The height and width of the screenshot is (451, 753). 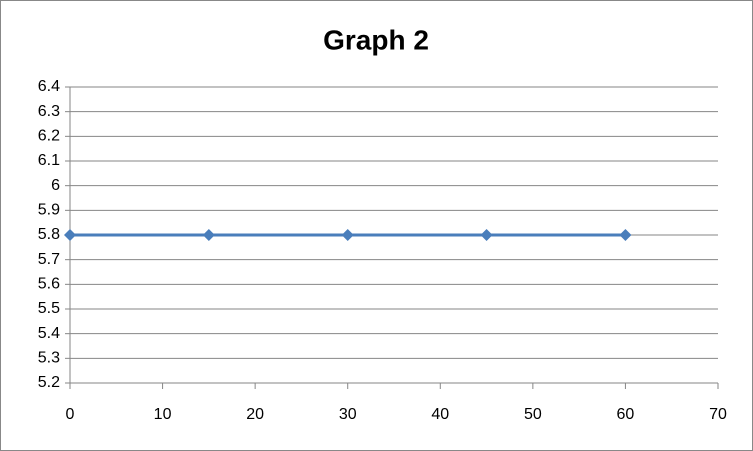 What do you see at coordinates (255, 414) in the screenshot?
I see `x-tick-label: 20` at bounding box center [255, 414].